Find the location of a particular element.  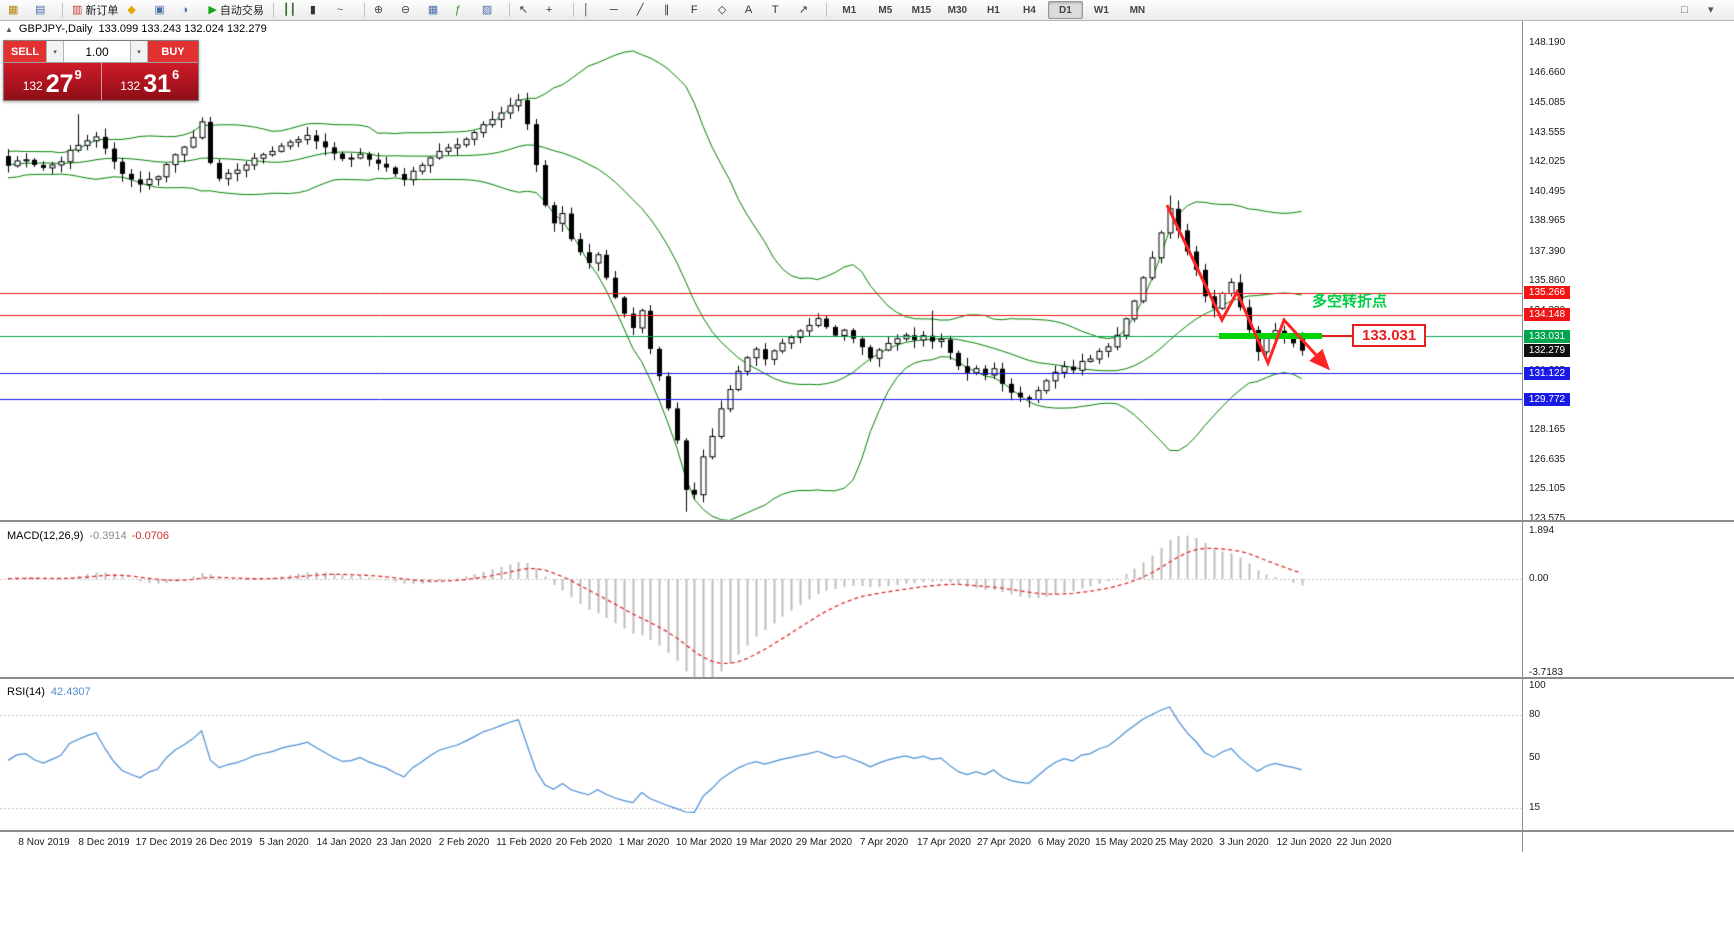

fibonacci-retracement-icon: F is located at coordinates (700, 10).